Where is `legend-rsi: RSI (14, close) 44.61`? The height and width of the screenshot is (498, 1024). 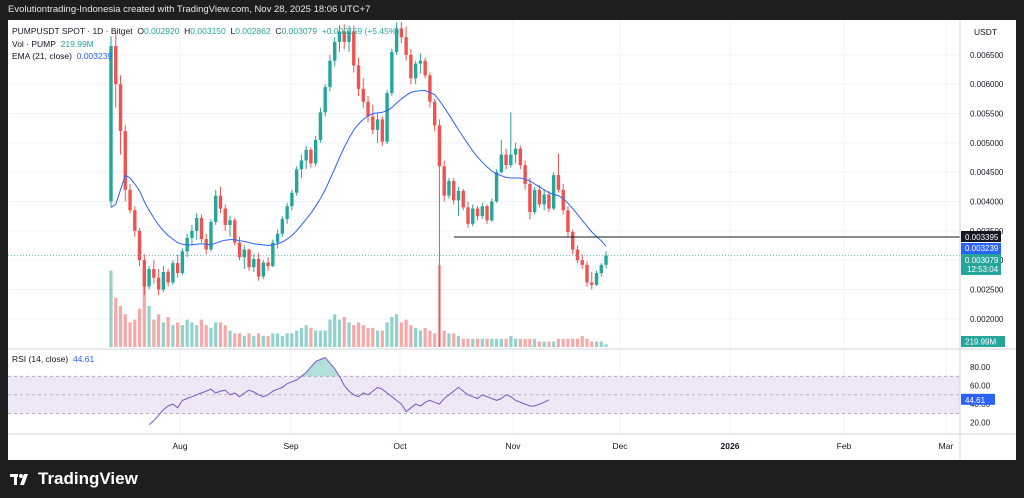 legend-rsi: RSI (14, close) 44.61 is located at coordinates (53, 359).